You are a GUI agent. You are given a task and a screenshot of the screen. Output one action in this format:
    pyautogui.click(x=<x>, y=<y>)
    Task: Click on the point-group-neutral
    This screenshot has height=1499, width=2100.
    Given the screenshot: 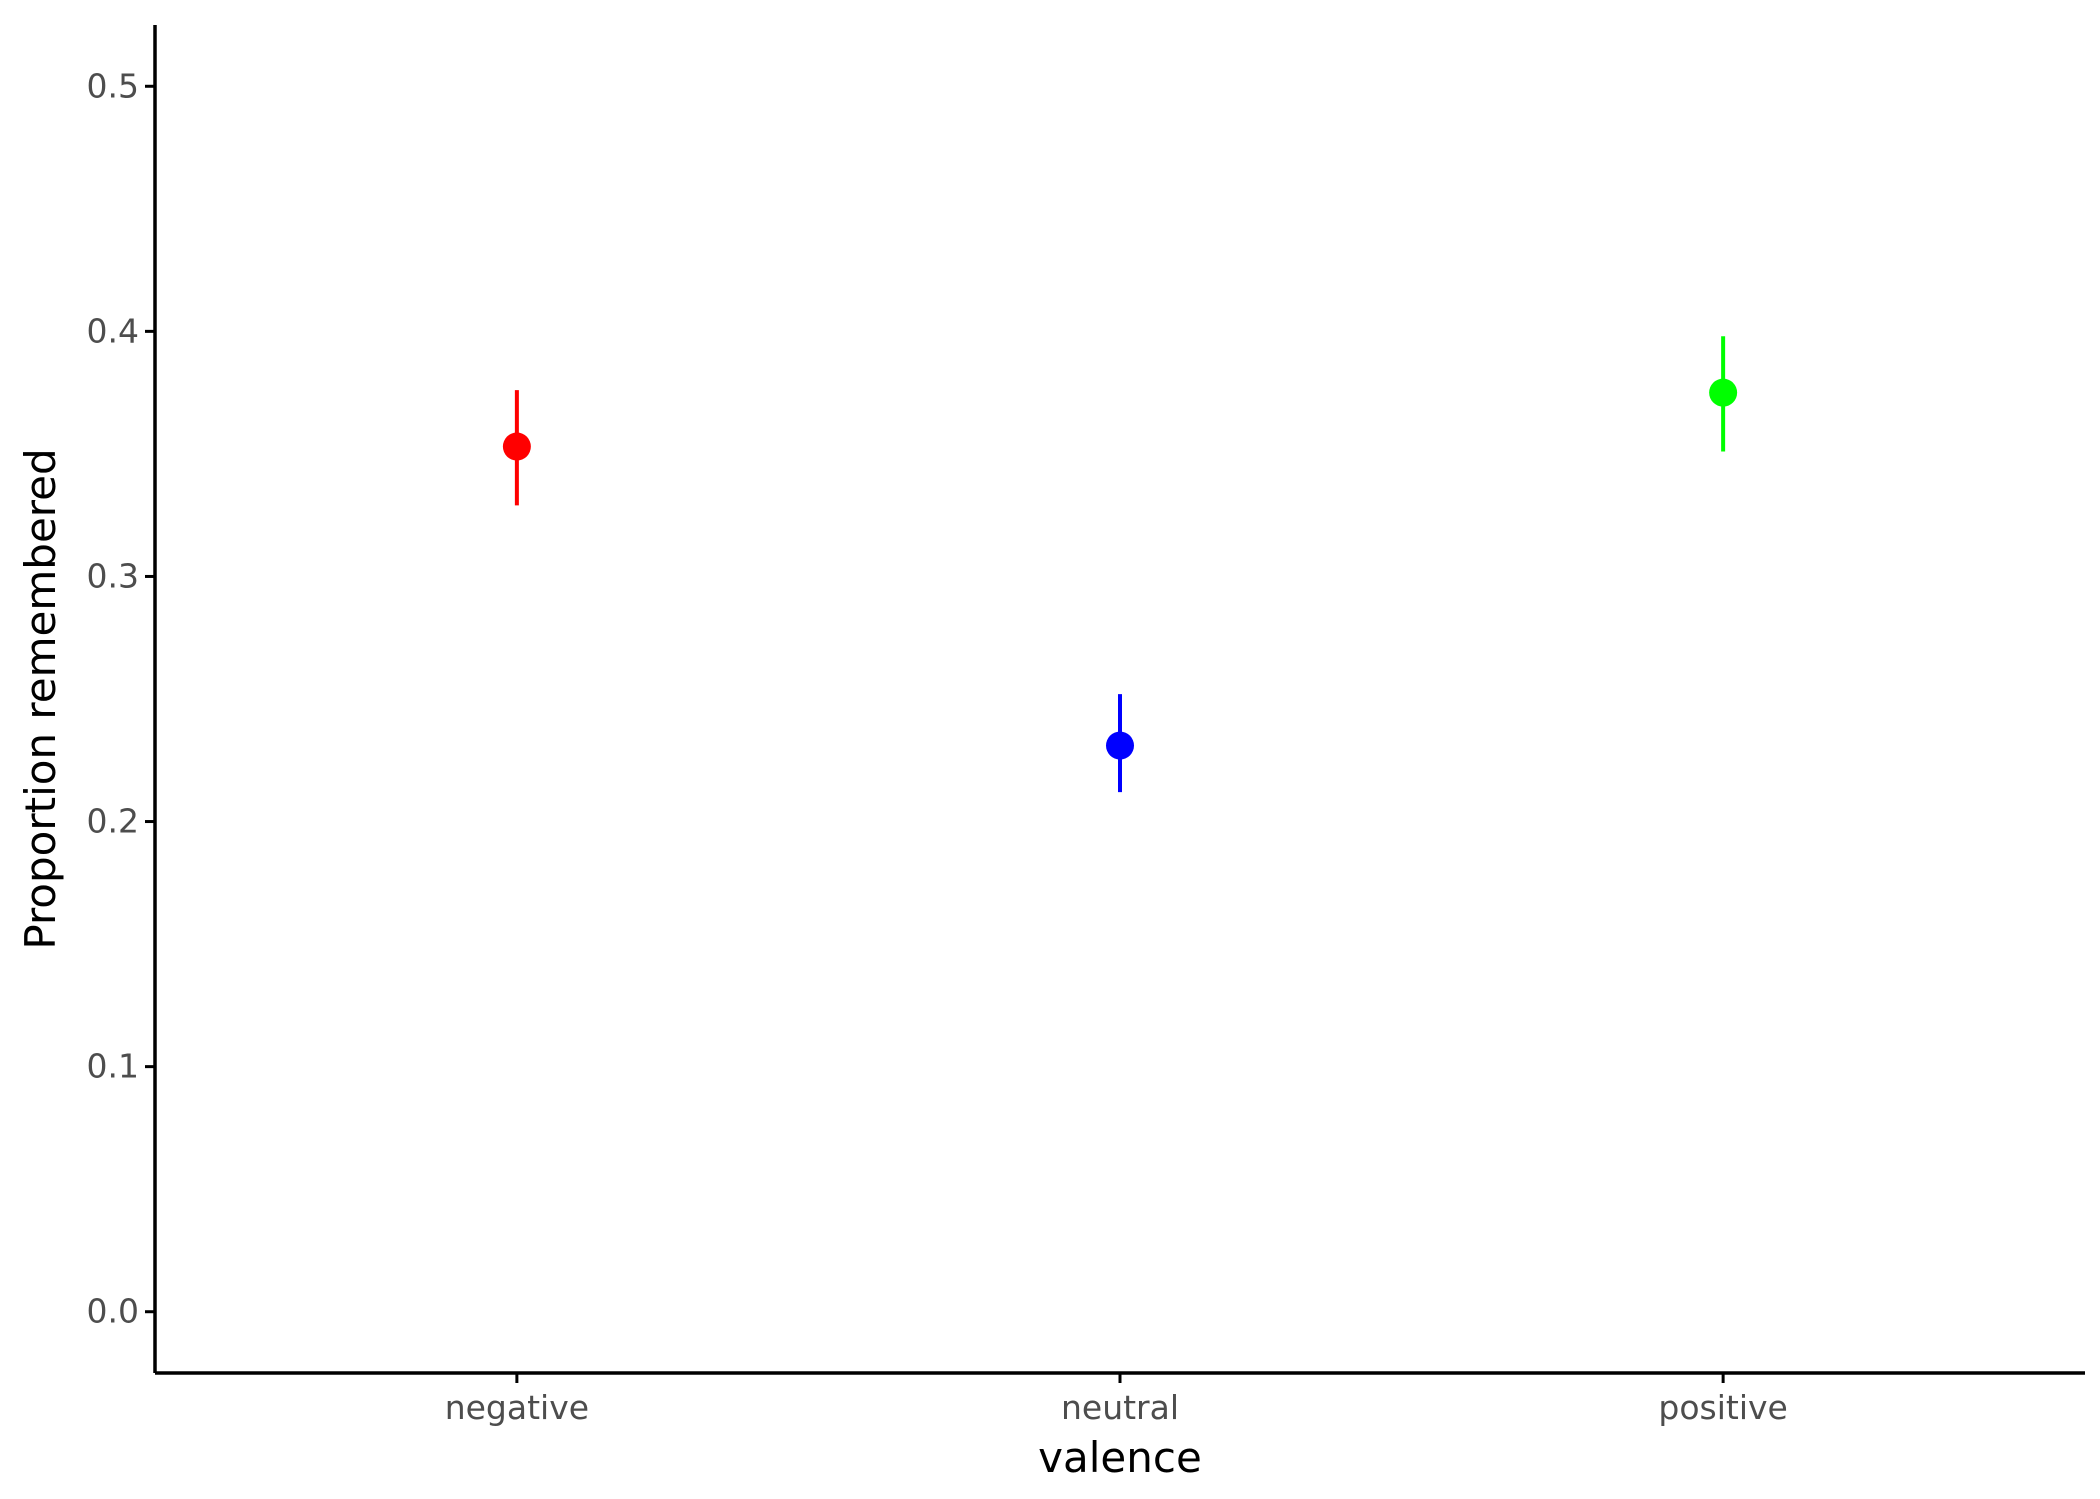 What is the action you would take?
    pyautogui.click(x=1120, y=743)
    